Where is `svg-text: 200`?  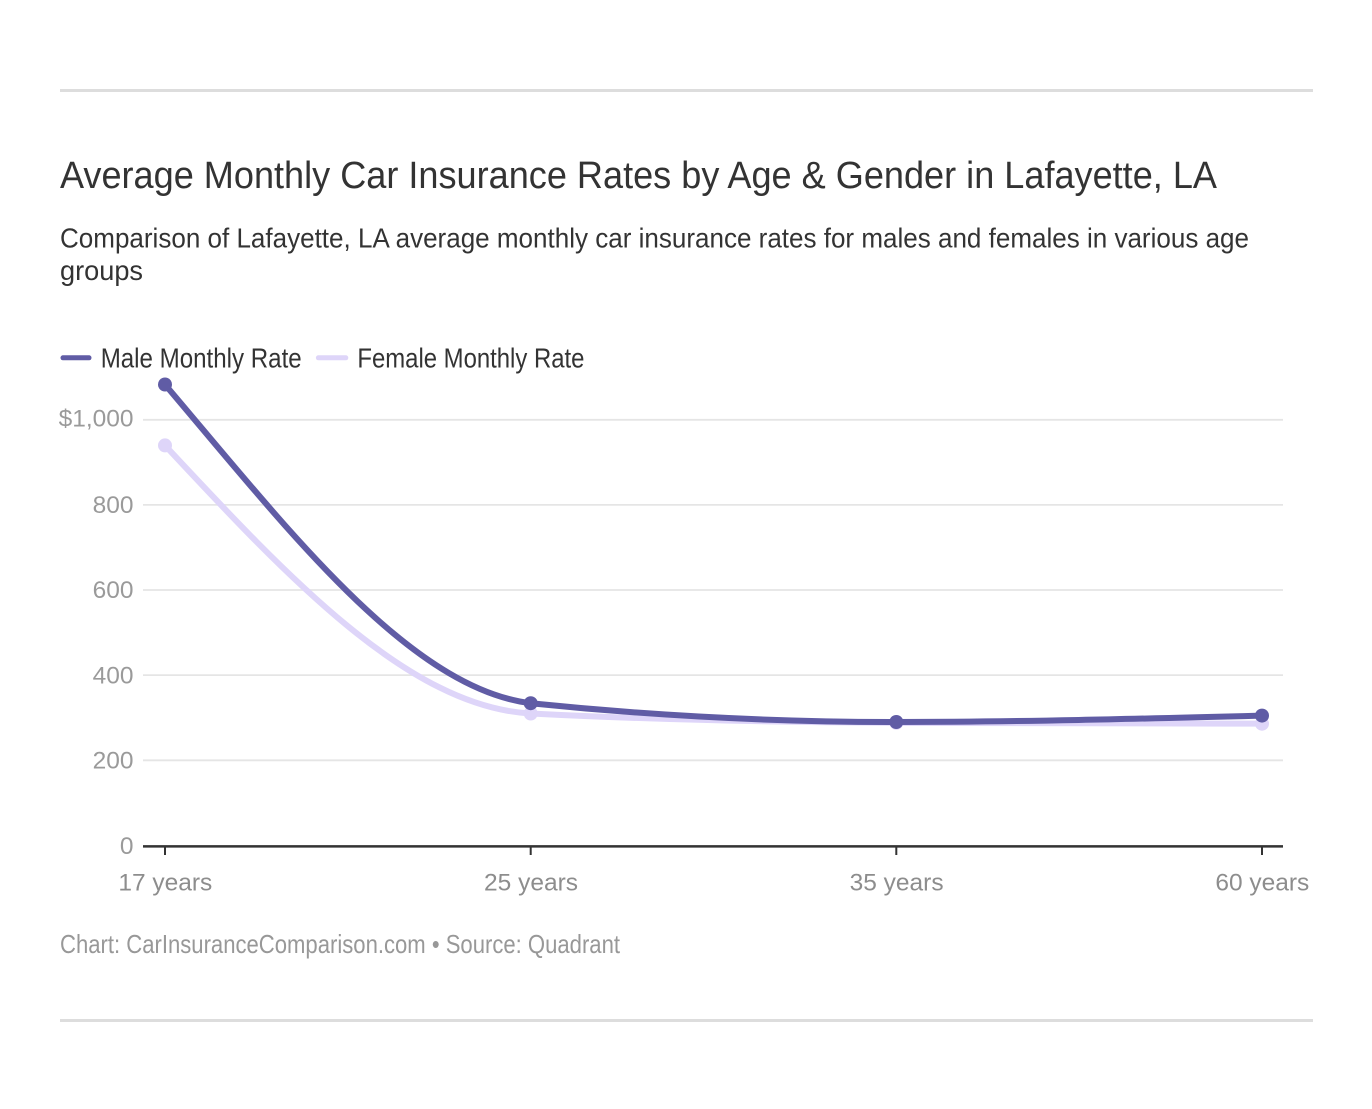 svg-text: 200 is located at coordinates (113, 761).